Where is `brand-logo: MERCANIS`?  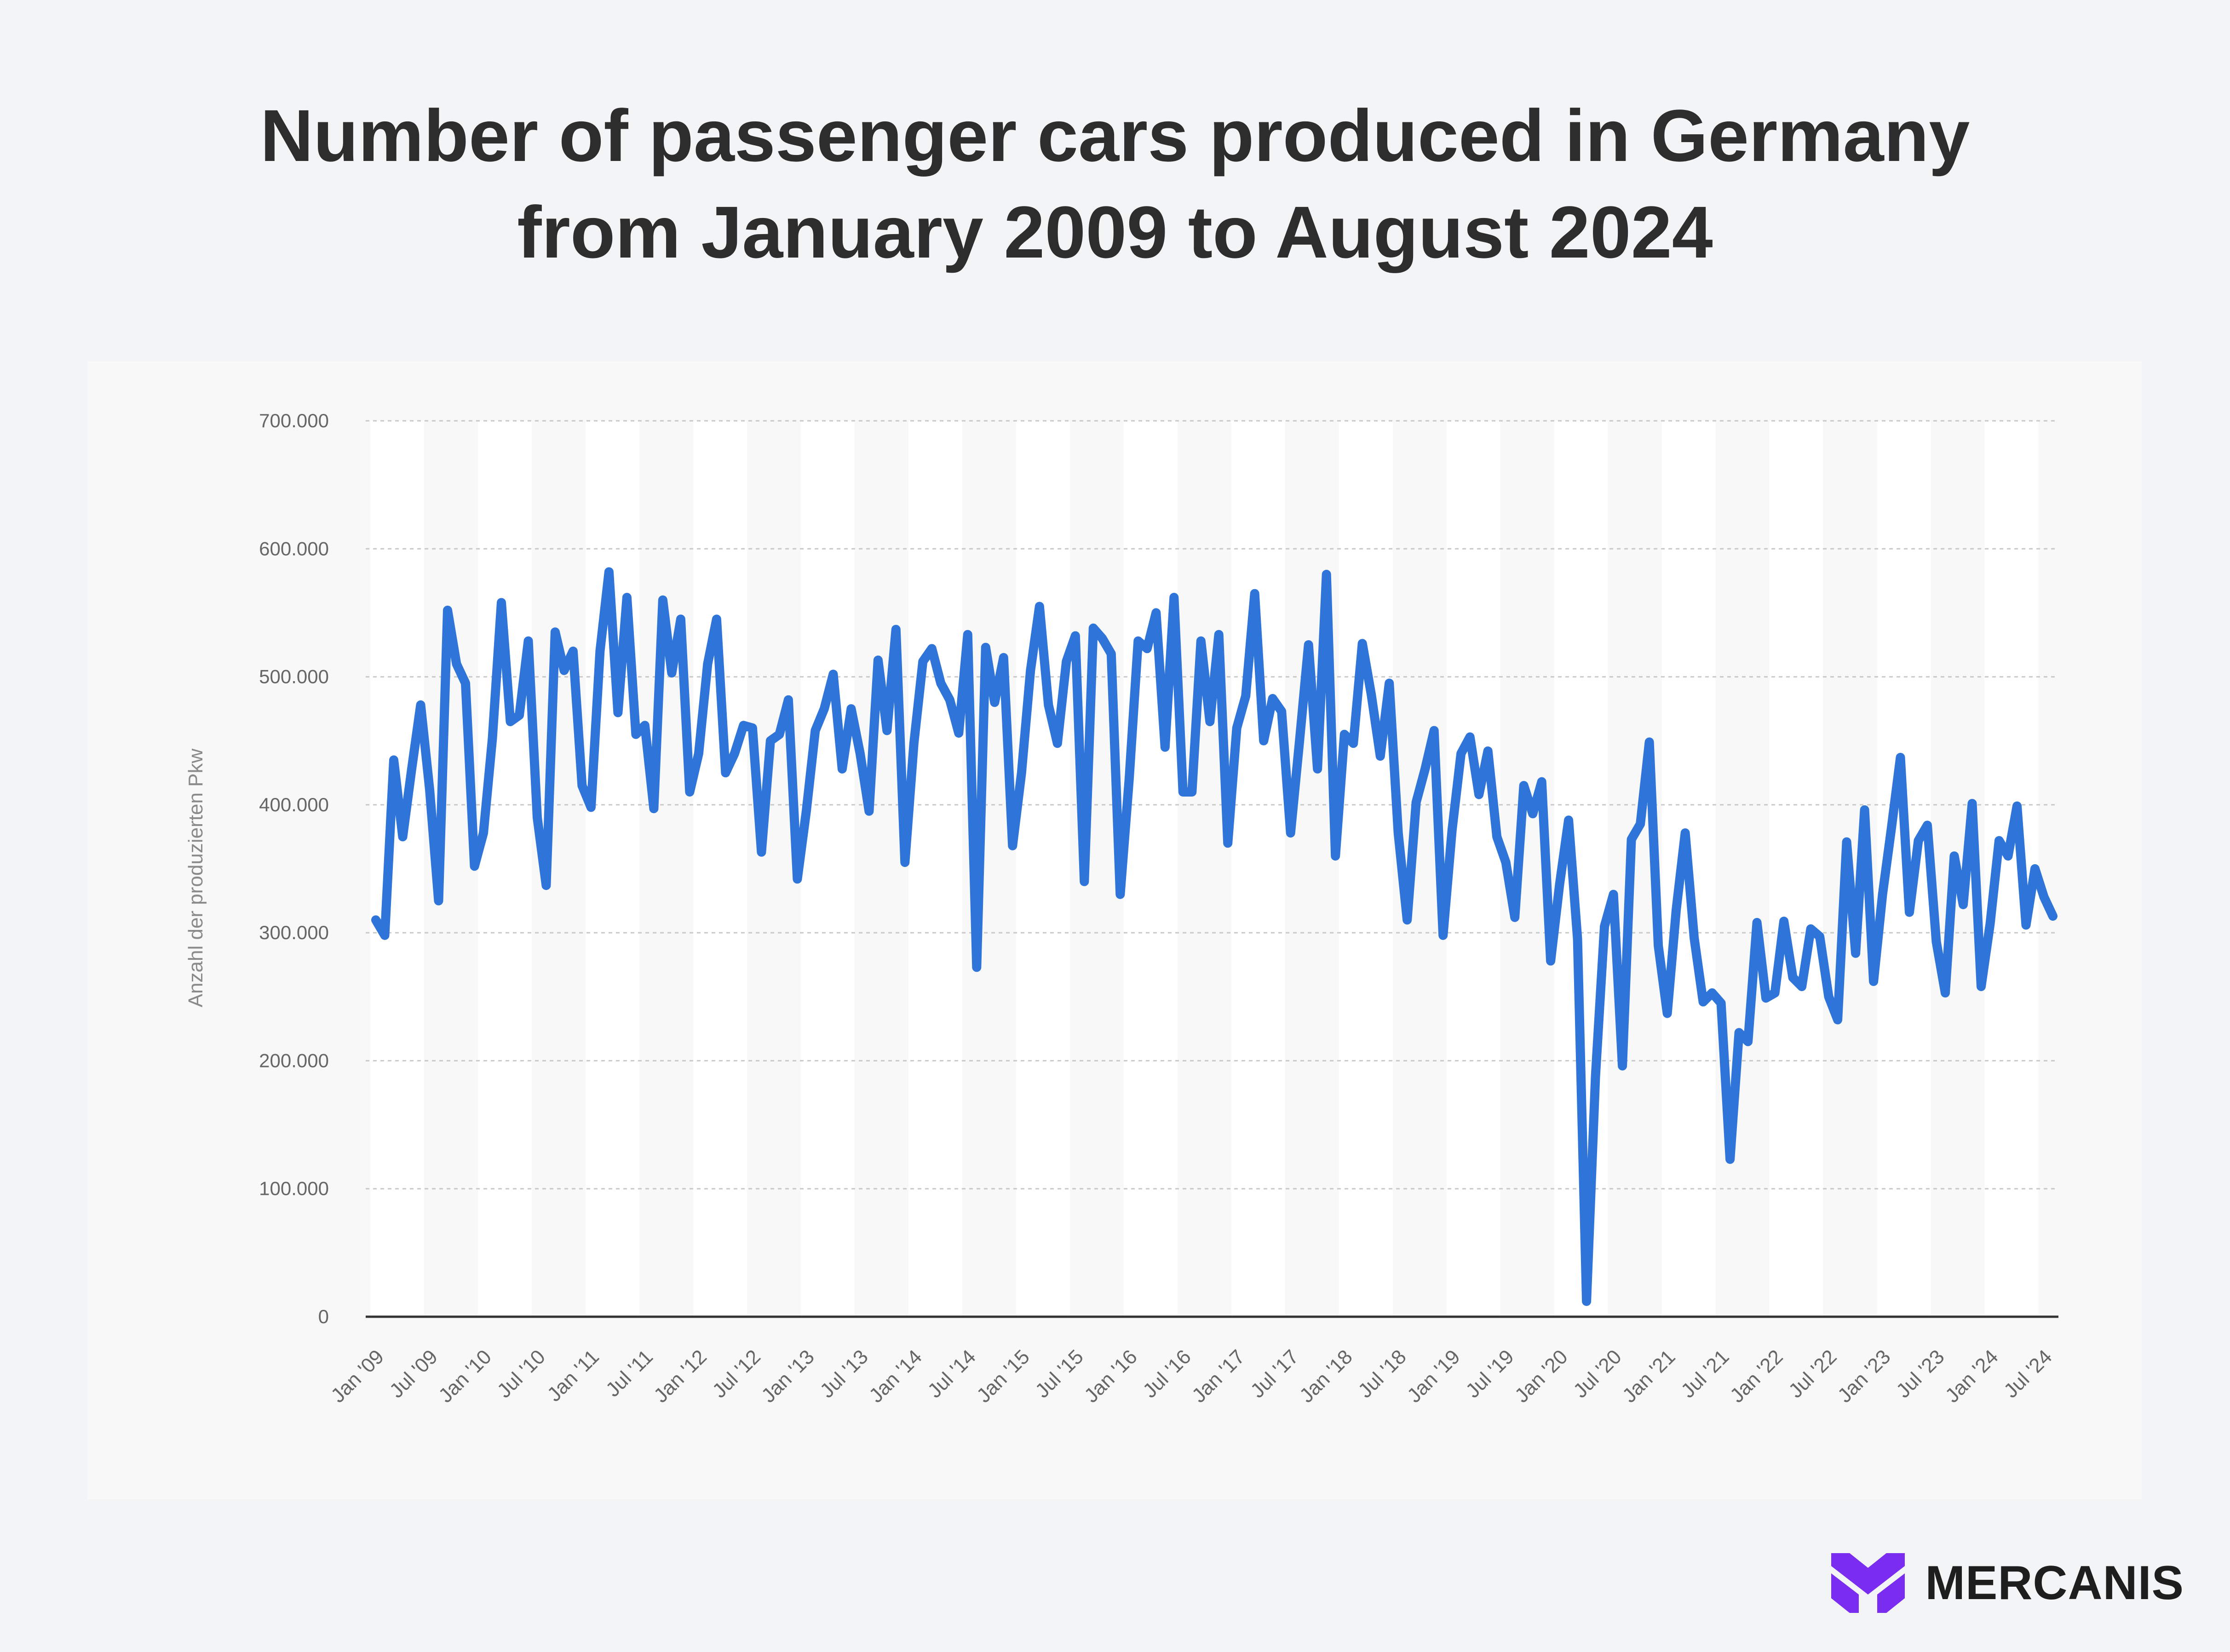
brand-logo: MERCANIS is located at coordinates (2007, 1583).